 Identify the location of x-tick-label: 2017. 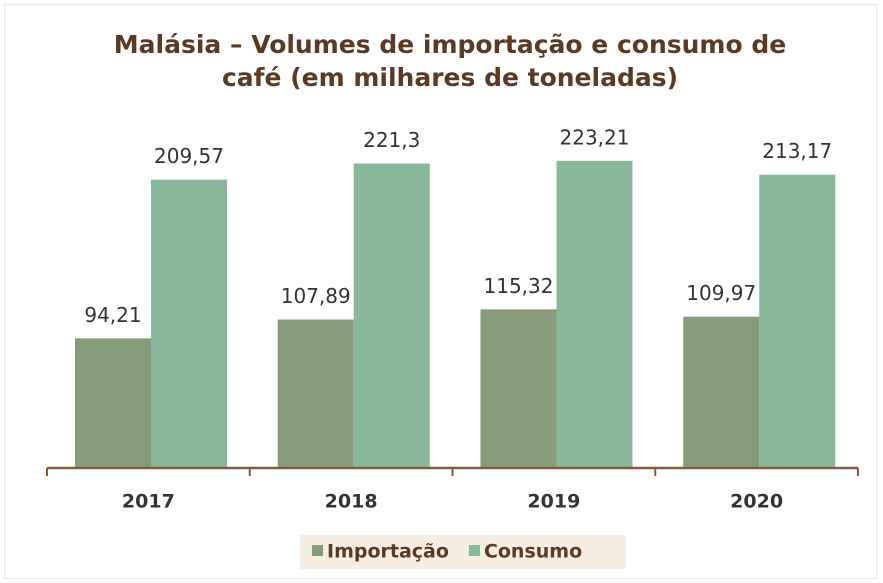
(148, 502).